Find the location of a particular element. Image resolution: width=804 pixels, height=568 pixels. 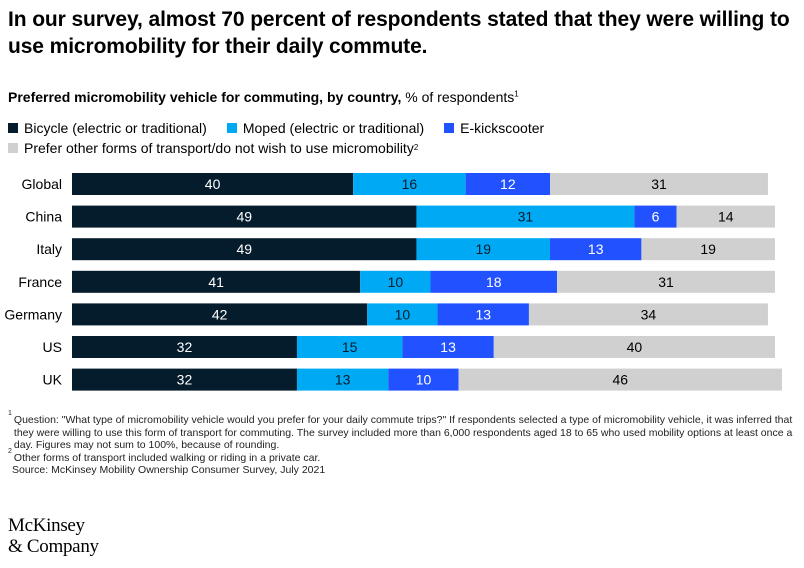

data-label-italy-2: 13 is located at coordinates (596, 249).